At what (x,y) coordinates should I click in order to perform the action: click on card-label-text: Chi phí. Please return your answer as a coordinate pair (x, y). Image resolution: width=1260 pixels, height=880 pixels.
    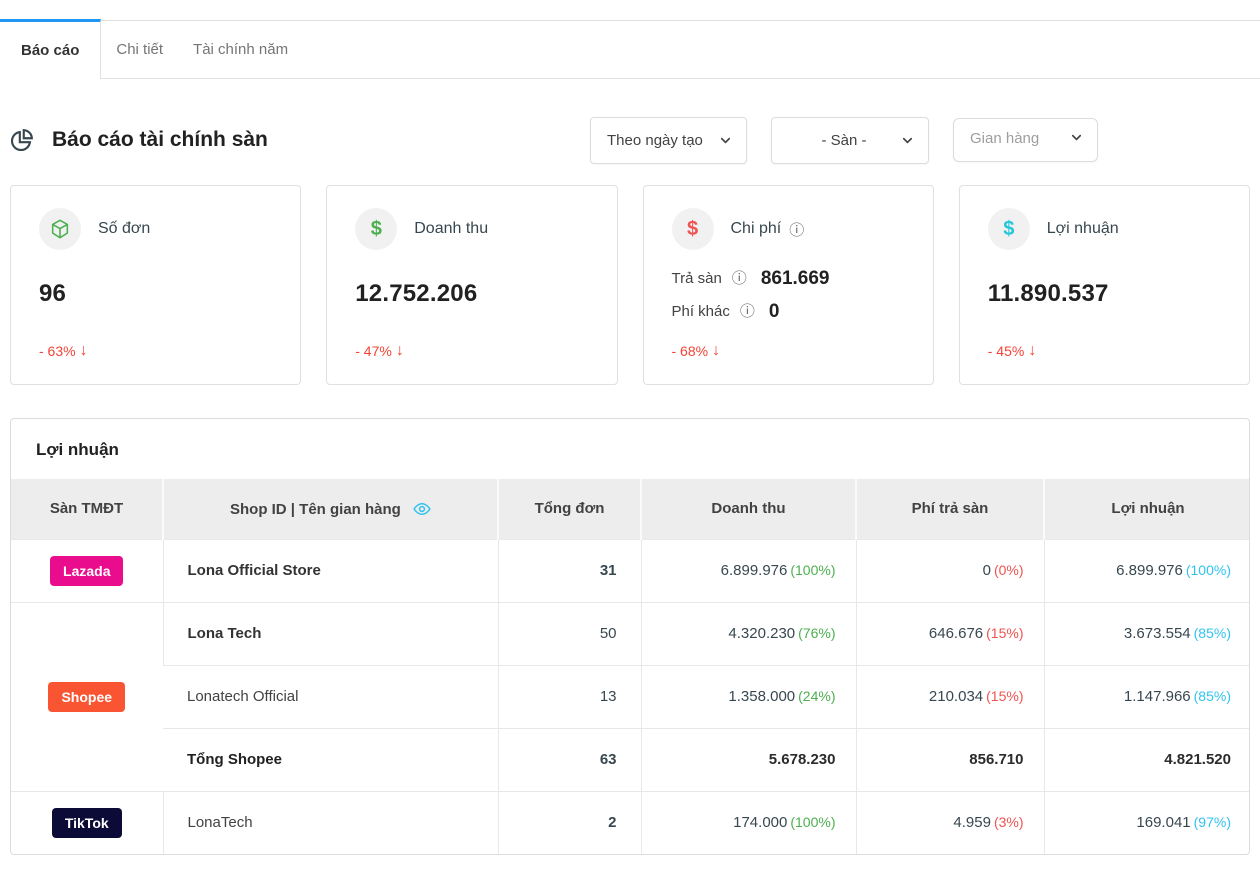
    Looking at the image, I should click on (756, 228).